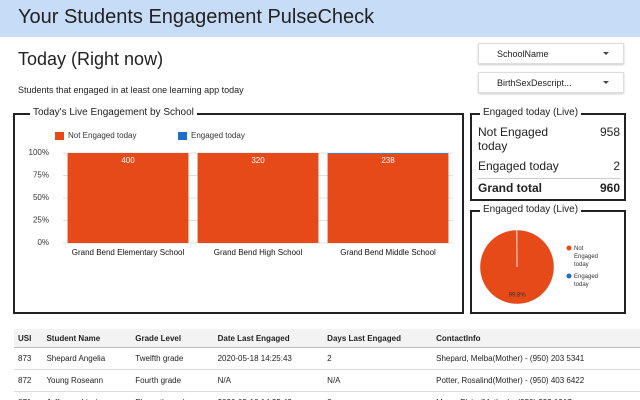  What do you see at coordinates (616, 166) in the screenshot?
I see `scorecard-value: 2` at bounding box center [616, 166].